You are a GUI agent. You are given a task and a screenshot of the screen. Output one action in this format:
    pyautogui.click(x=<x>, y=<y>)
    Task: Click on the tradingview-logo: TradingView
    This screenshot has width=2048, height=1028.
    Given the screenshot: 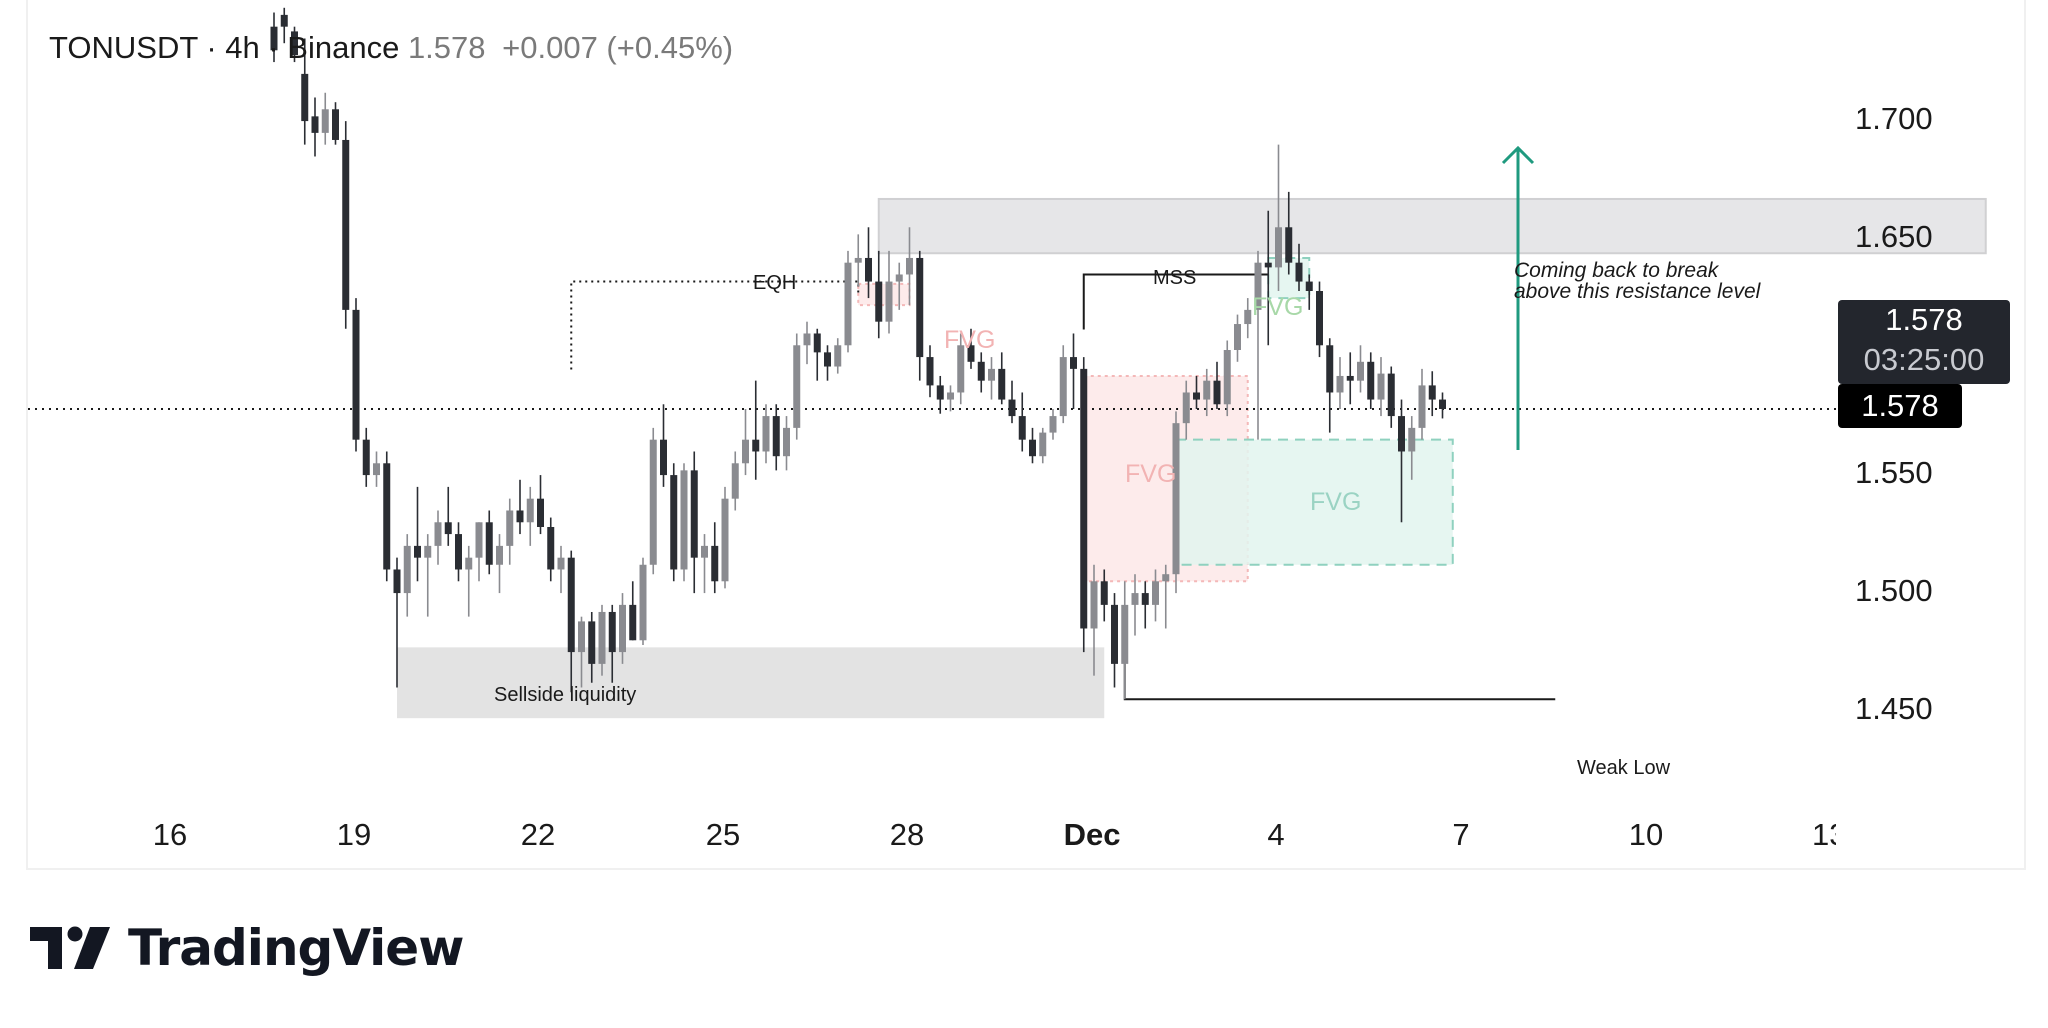 What is the action you would take?
    pyautogui.click(x=247, y=948)
    